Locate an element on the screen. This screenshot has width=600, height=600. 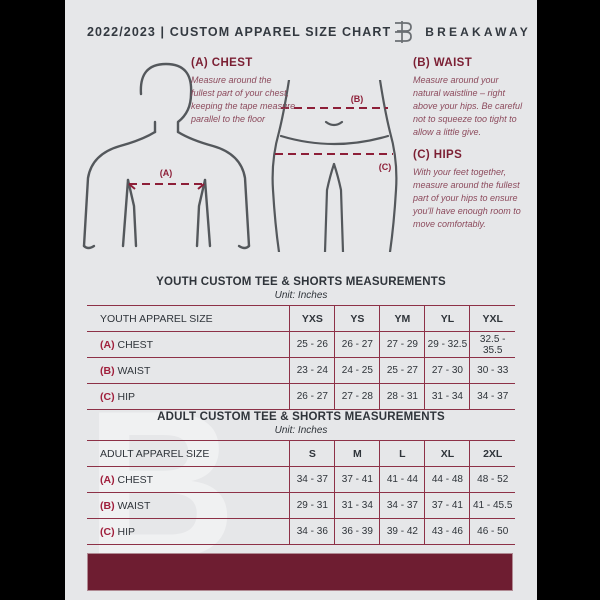
svg-text: (A) is located at coordinates (166, 173).